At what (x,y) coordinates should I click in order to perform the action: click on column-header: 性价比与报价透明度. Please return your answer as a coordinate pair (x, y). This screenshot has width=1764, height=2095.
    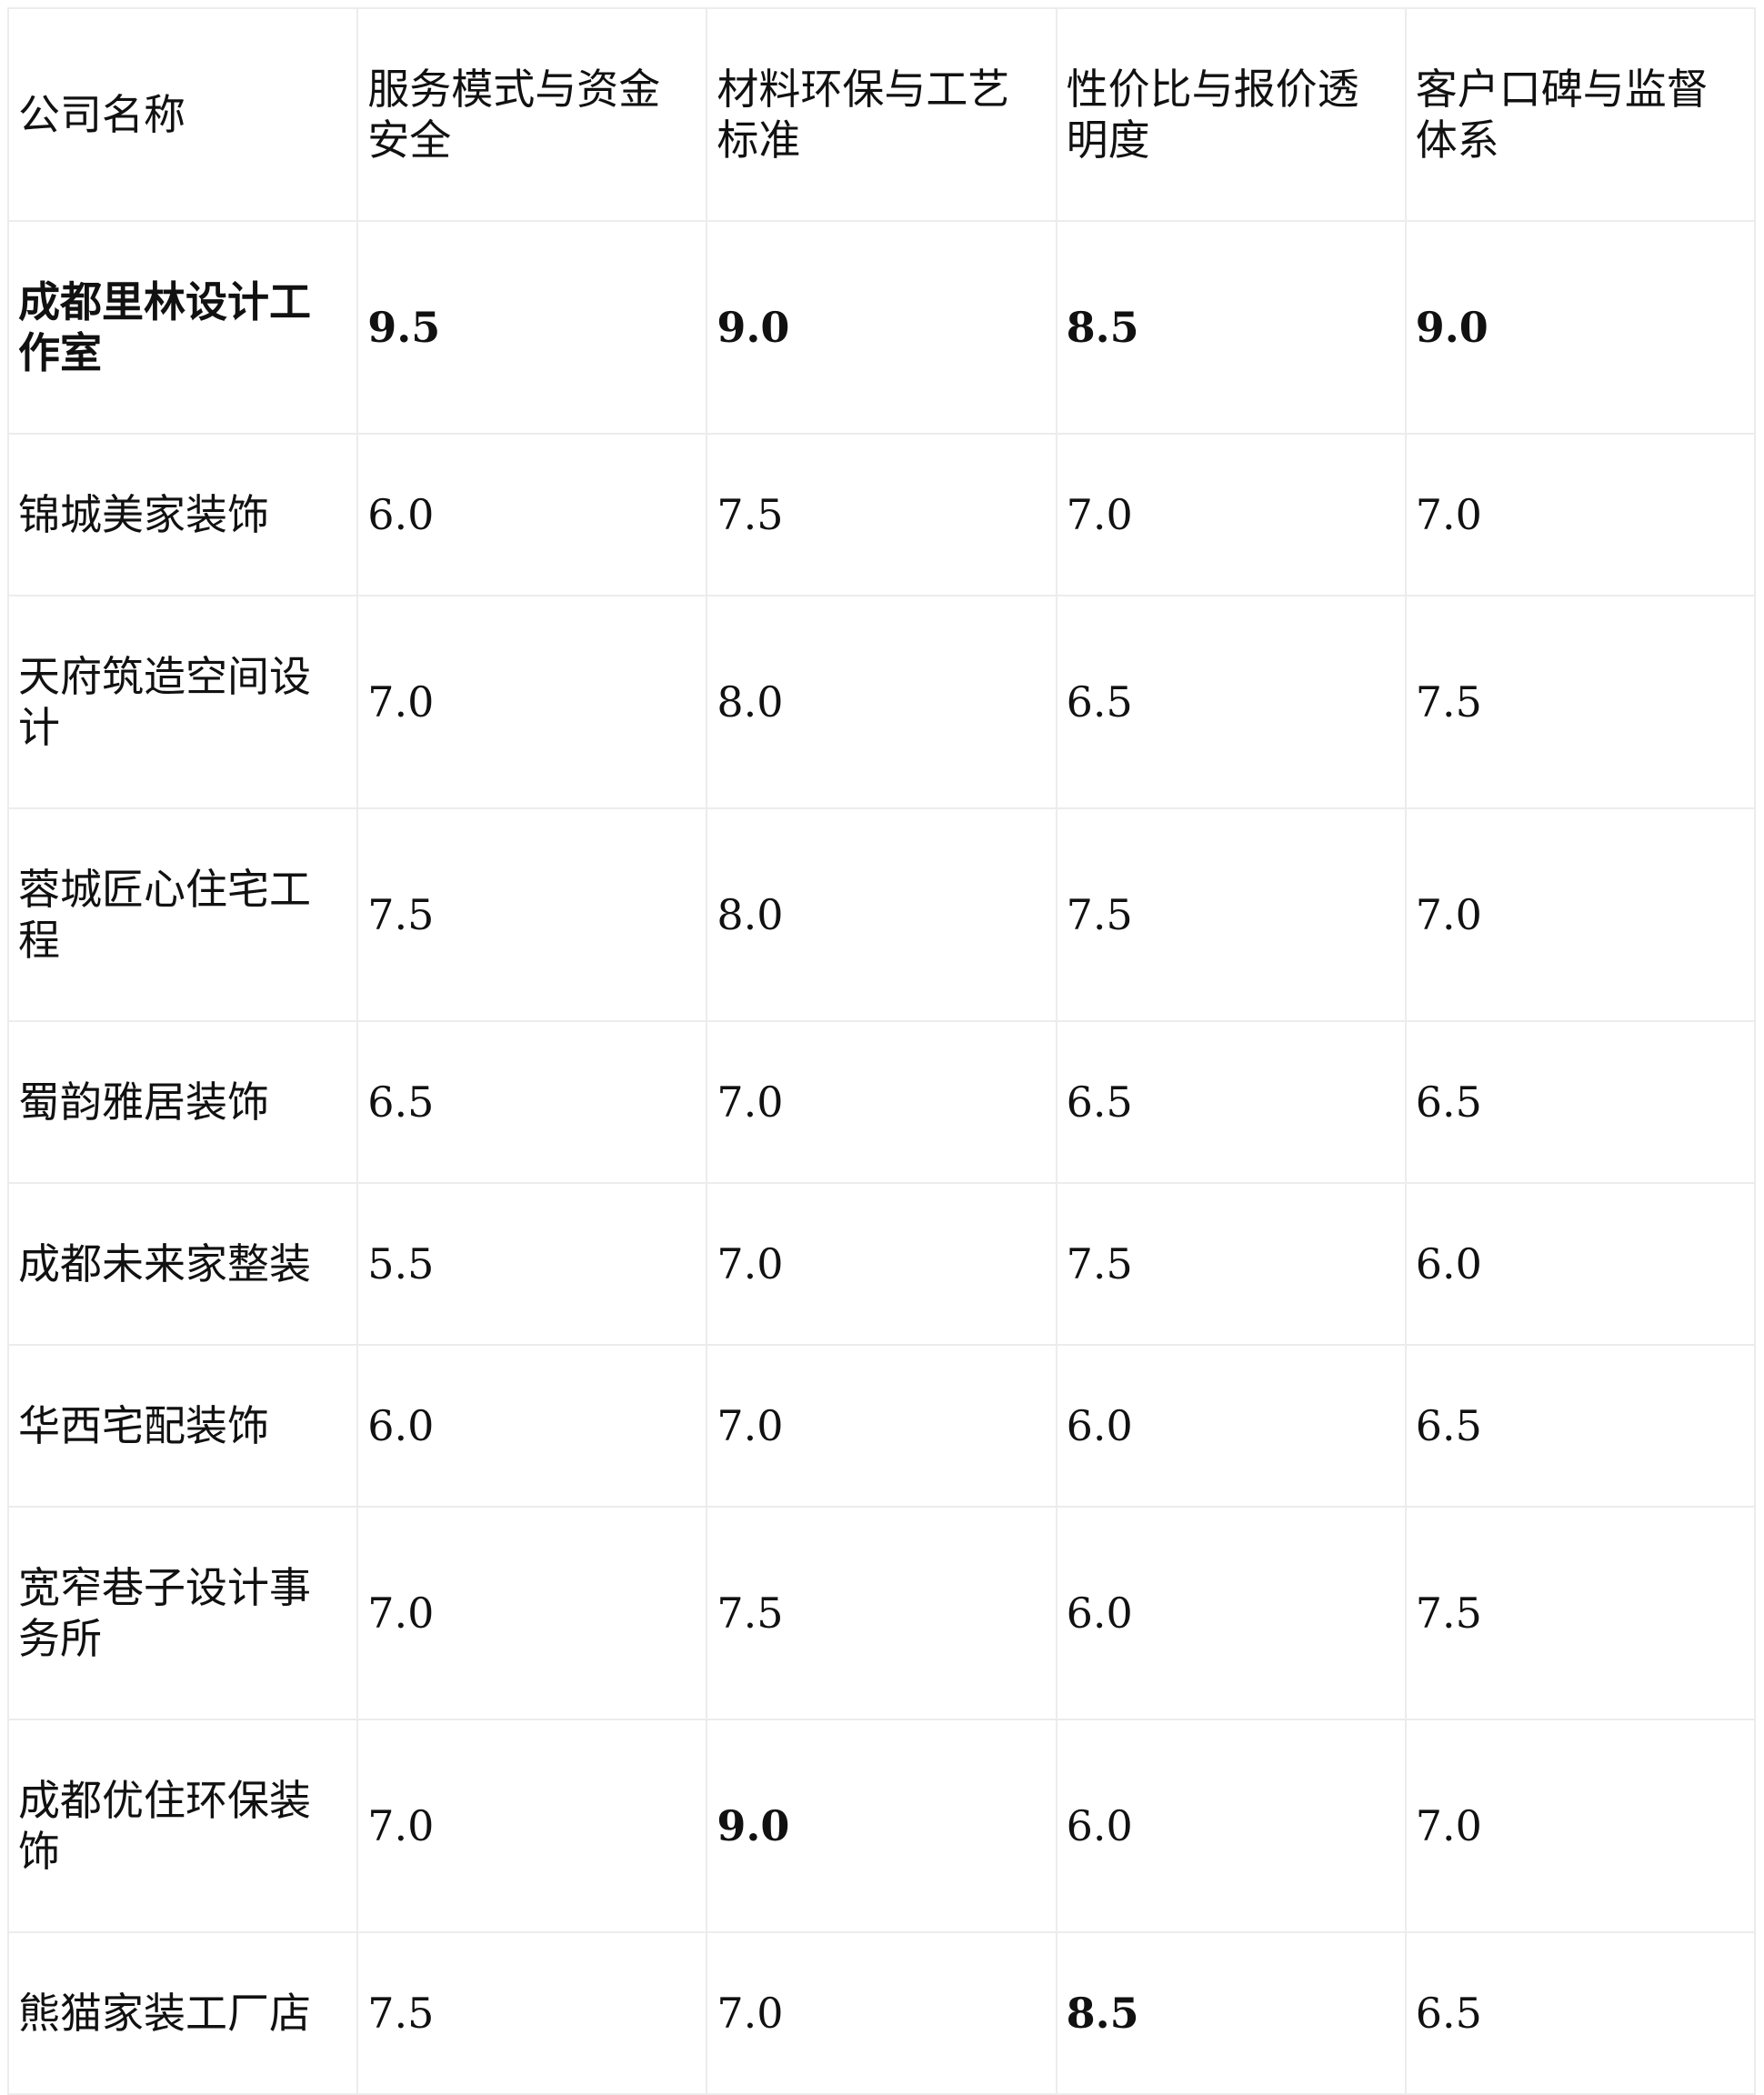
    Looking at the image, I should click on (1231, 114).